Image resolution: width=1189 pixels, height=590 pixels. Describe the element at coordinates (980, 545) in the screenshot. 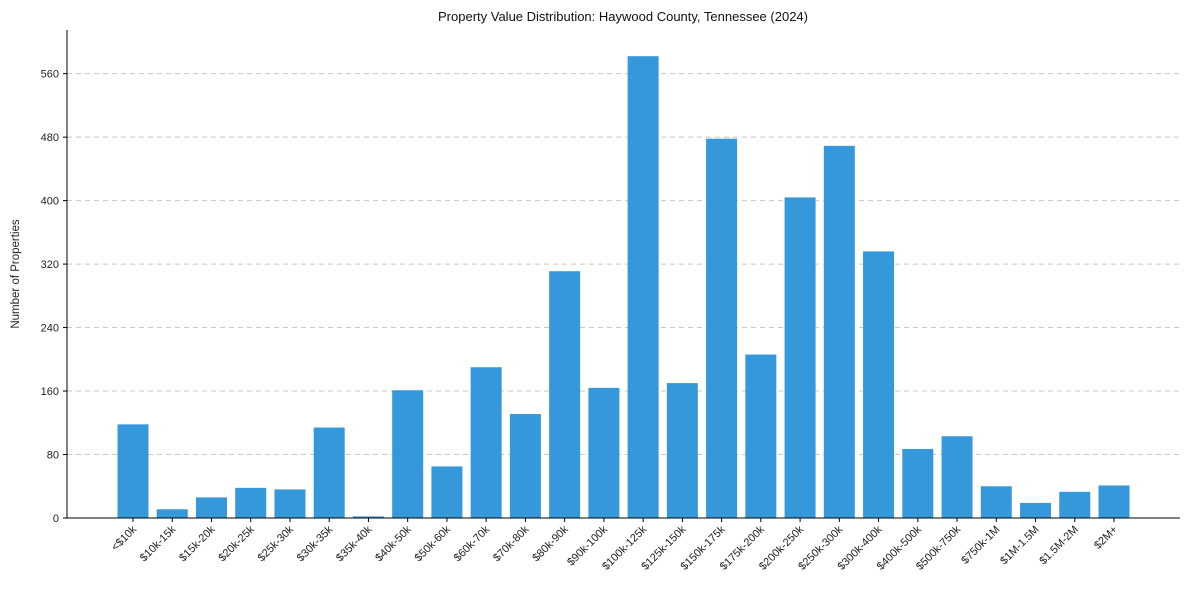

I see `x-tick-label: $750k-1M` at that location.